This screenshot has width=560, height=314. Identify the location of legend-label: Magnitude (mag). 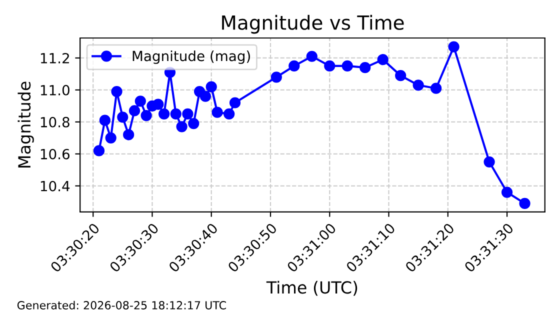
(191, 57).